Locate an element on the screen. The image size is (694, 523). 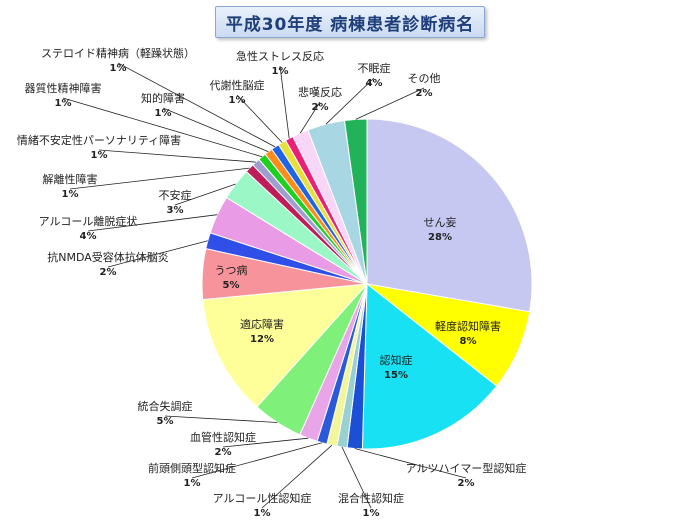
slice-label: アルコール離脱症状 is located at coordinates (88, 221).